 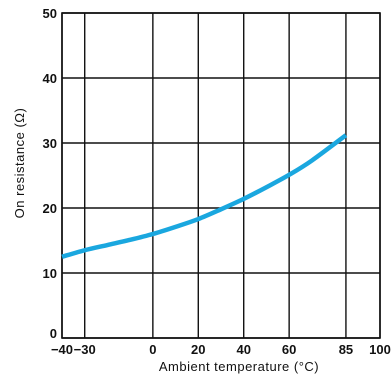 I want to click on x-tick-label: 40, so click(x=243, y=349).